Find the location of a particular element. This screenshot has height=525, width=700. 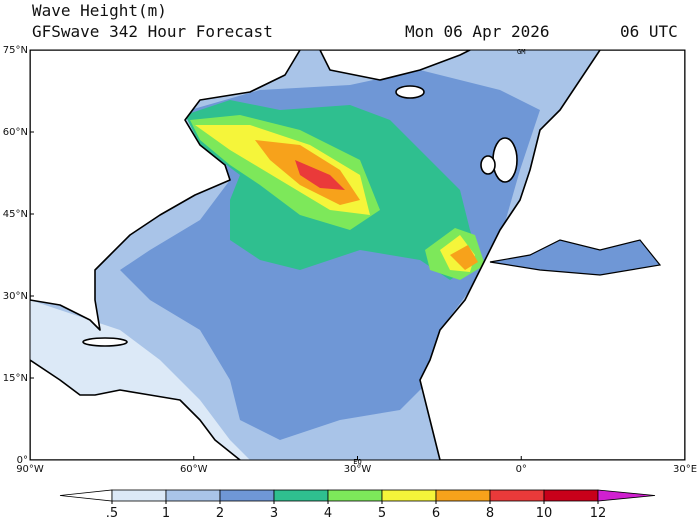

colorbar-label: 2 is located at coordinates (220, 513).